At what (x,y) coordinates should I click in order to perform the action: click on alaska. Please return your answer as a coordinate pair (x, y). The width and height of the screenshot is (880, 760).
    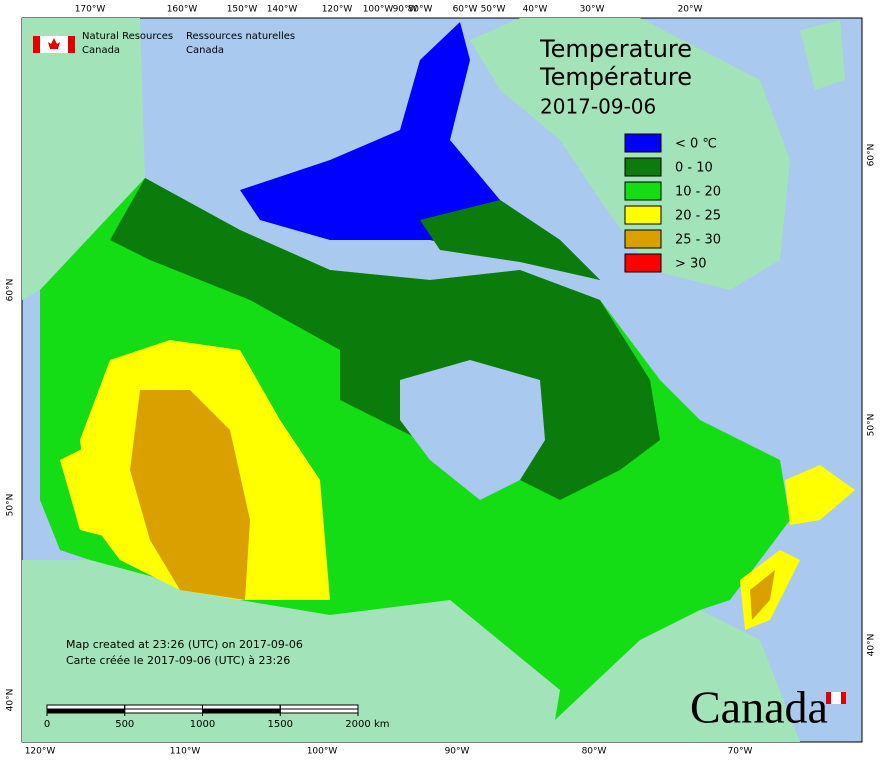
    Looking at the image, I should click on (83, 159).